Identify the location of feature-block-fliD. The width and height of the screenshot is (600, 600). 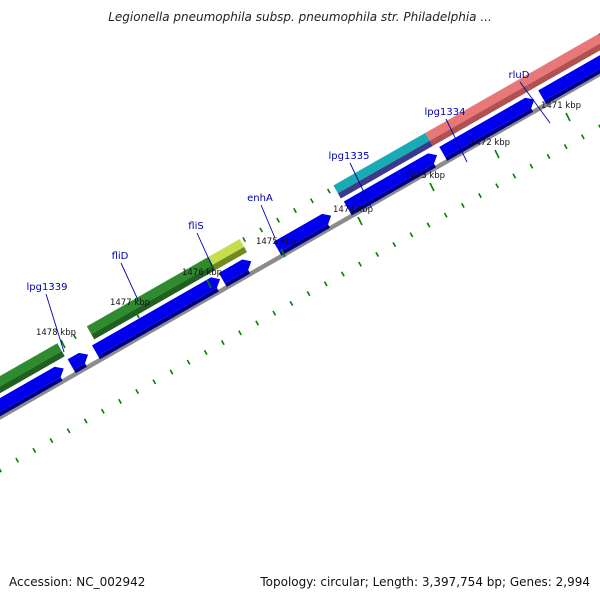
(149, 295).